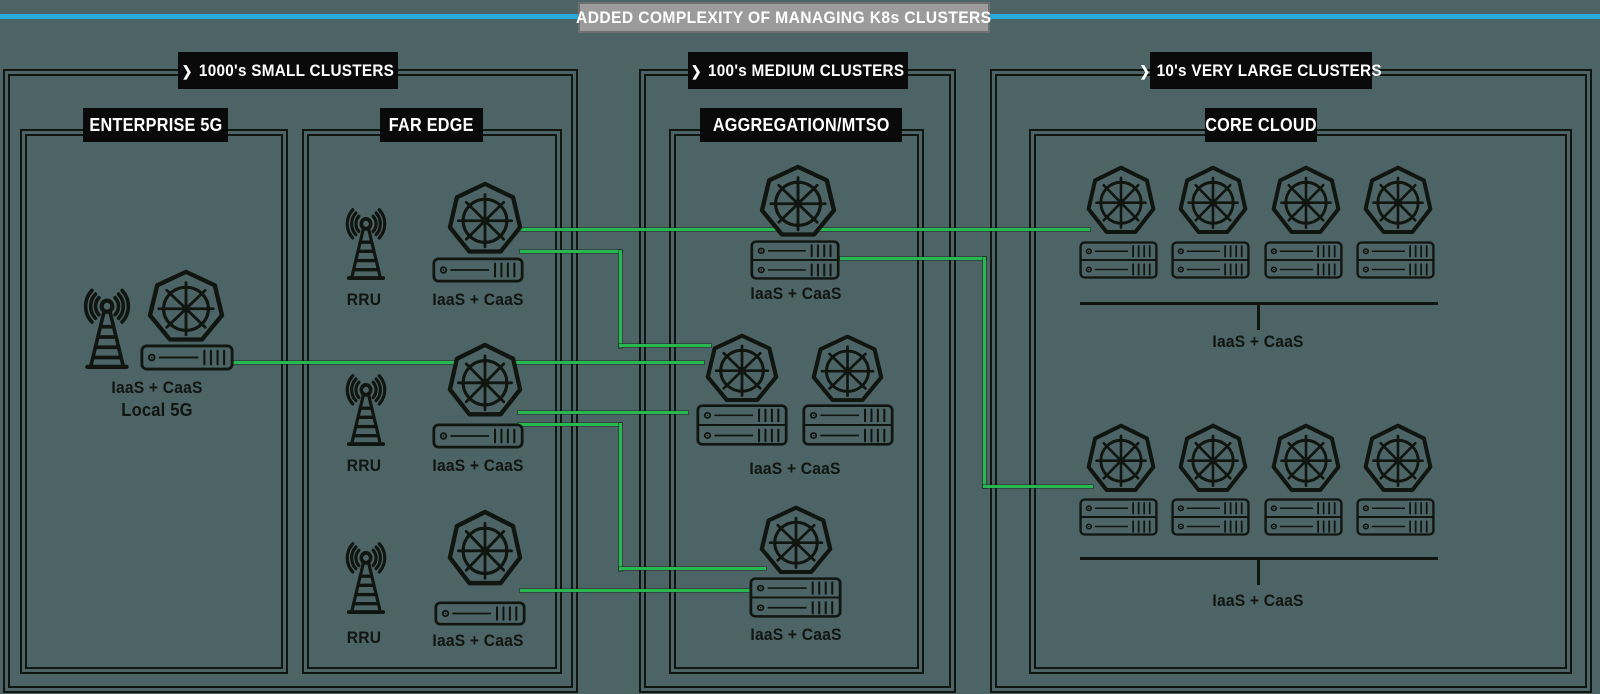  What do you see at coordinates (984, 372) in the screenshot?
I see `connector-agg-top-to-corecloud-row2-v` at bounding box center [984, 372].